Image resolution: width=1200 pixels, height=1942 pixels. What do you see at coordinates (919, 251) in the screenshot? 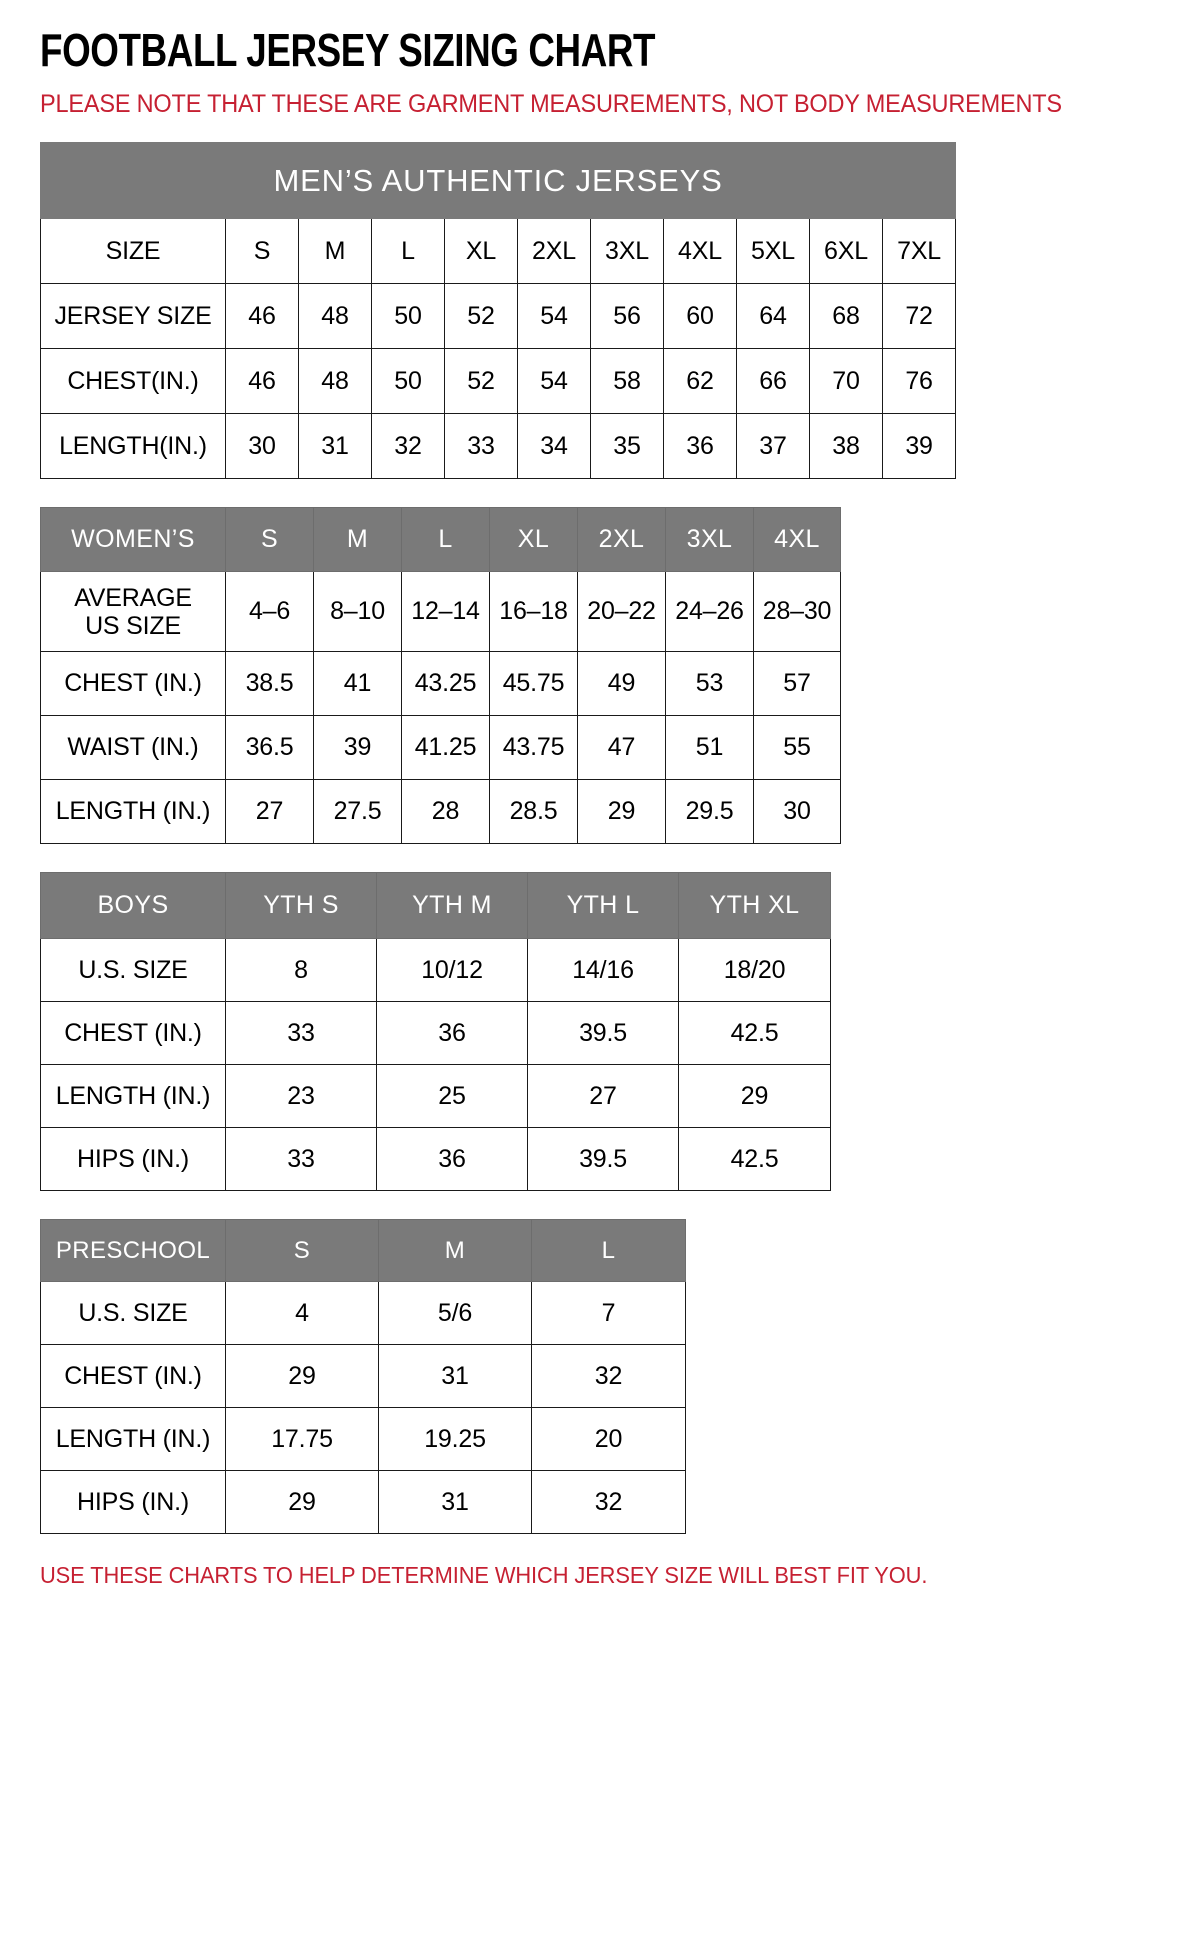
I see `mens-col-7xl: 7XL` at bounding box center [919, 251].